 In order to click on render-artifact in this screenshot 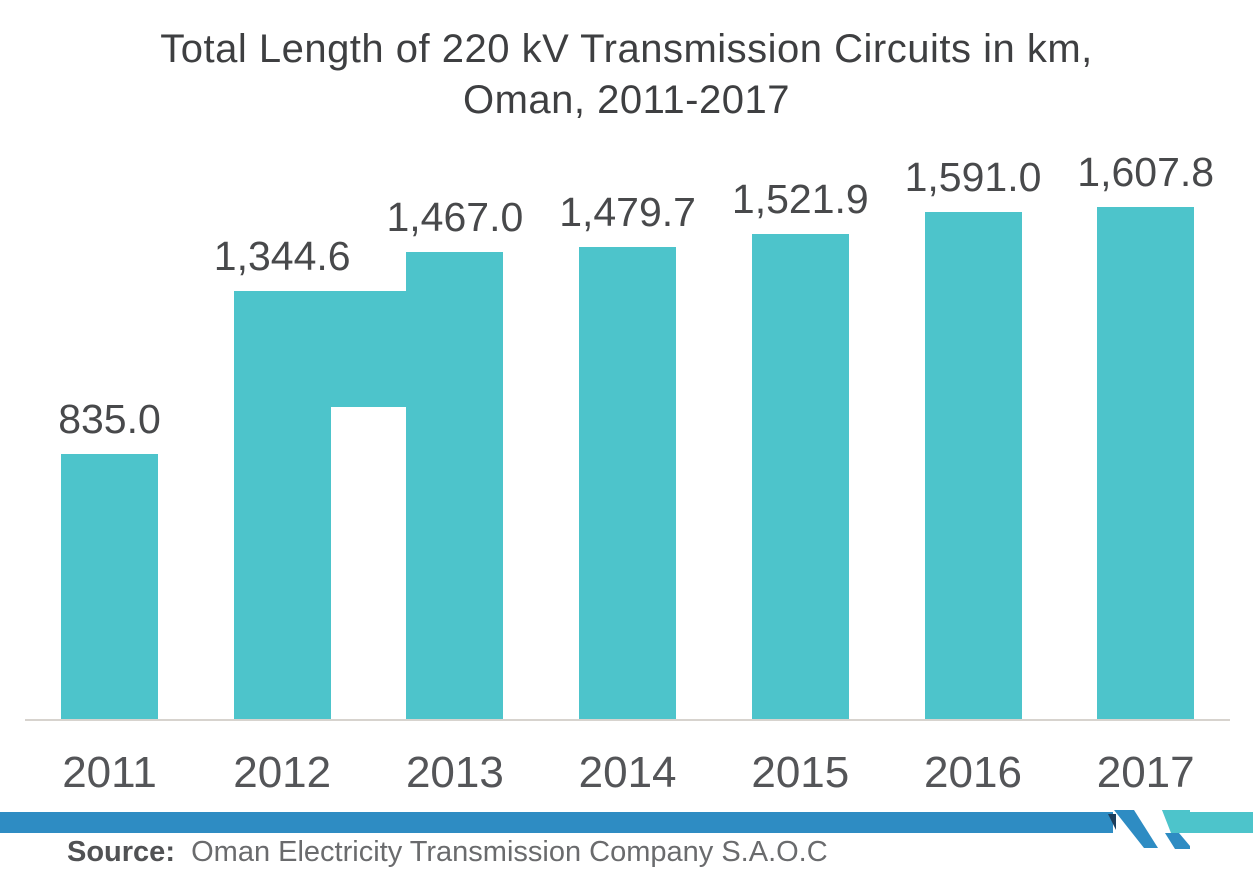, I will do `click(368, 348)`.